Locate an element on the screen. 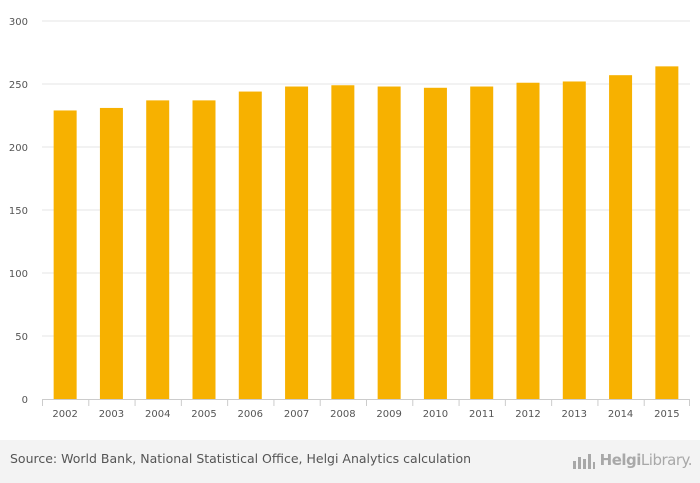 This screenshot has width=700, height=483. x-tick-label: 2006 is located at coordinates (250, 414).